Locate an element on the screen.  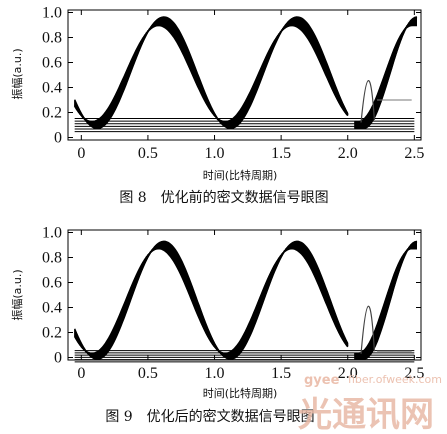
fig9-ytick-label: 0.8 is located at coordinates (52, 258).